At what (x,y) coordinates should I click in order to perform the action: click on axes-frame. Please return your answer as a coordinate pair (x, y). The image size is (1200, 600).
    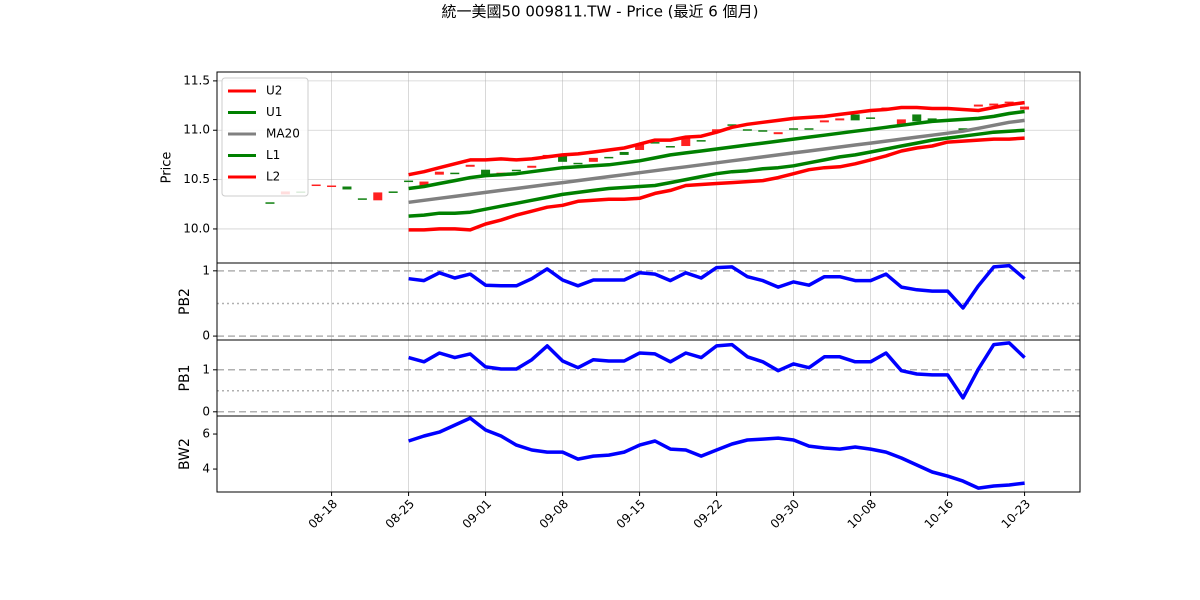
    Looking at the image, I should click on (648, 454).